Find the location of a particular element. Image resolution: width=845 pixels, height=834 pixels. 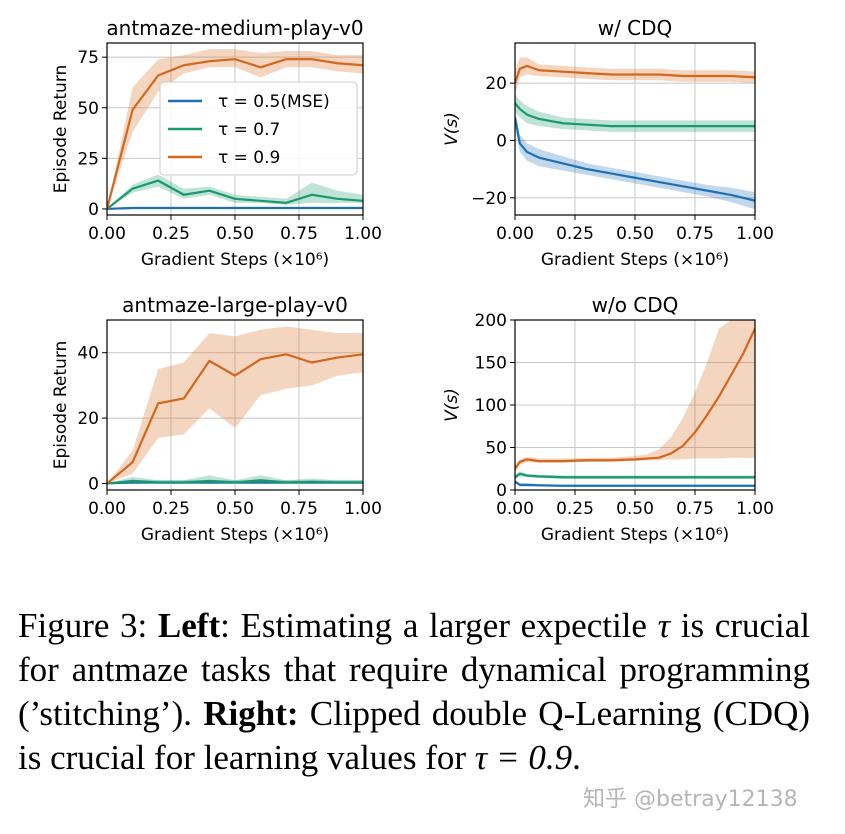

chart-title: antmaze-large-play-v0 is located at coordinates (235, 305).